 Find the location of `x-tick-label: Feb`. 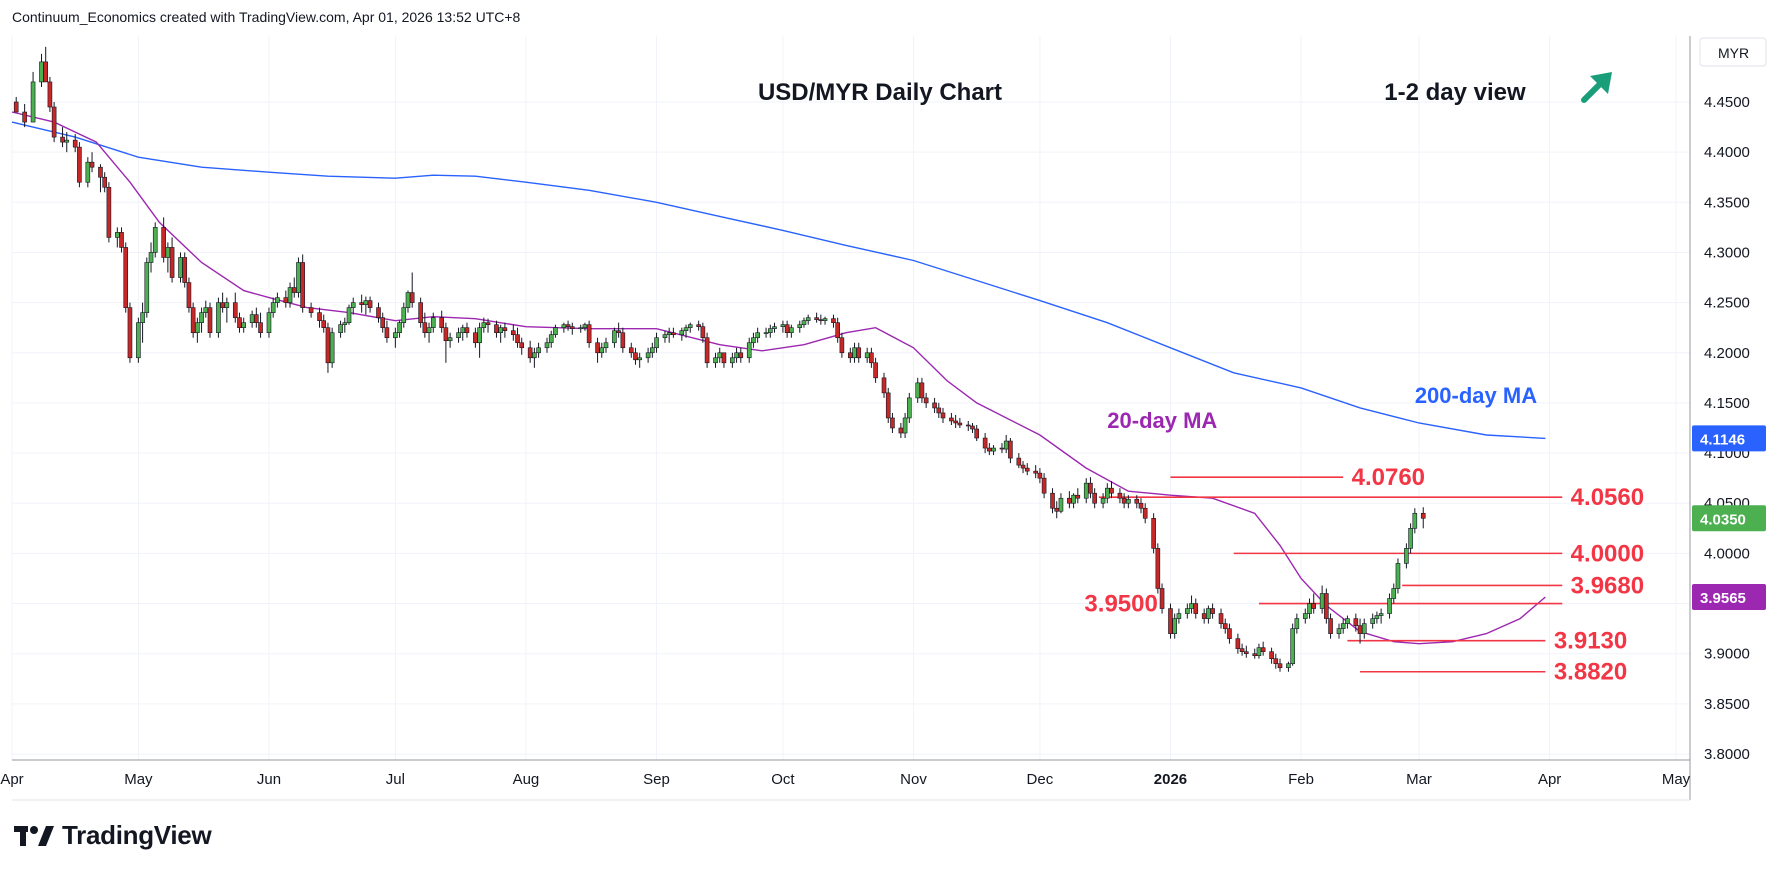

x-tick-label: Feb is located at coordinates (1301, 779).